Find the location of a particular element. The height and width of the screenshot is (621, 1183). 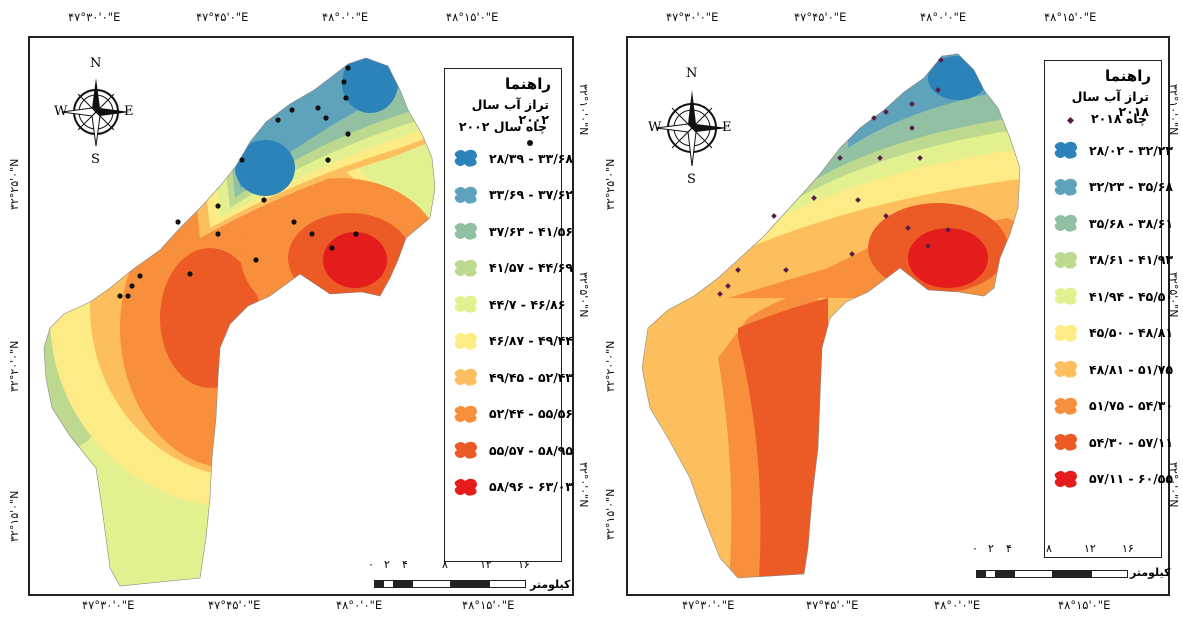

legend-class-item: ۵۴/۳۰ - ۵۷/۱۱ is located at coordinates (1113, 442).